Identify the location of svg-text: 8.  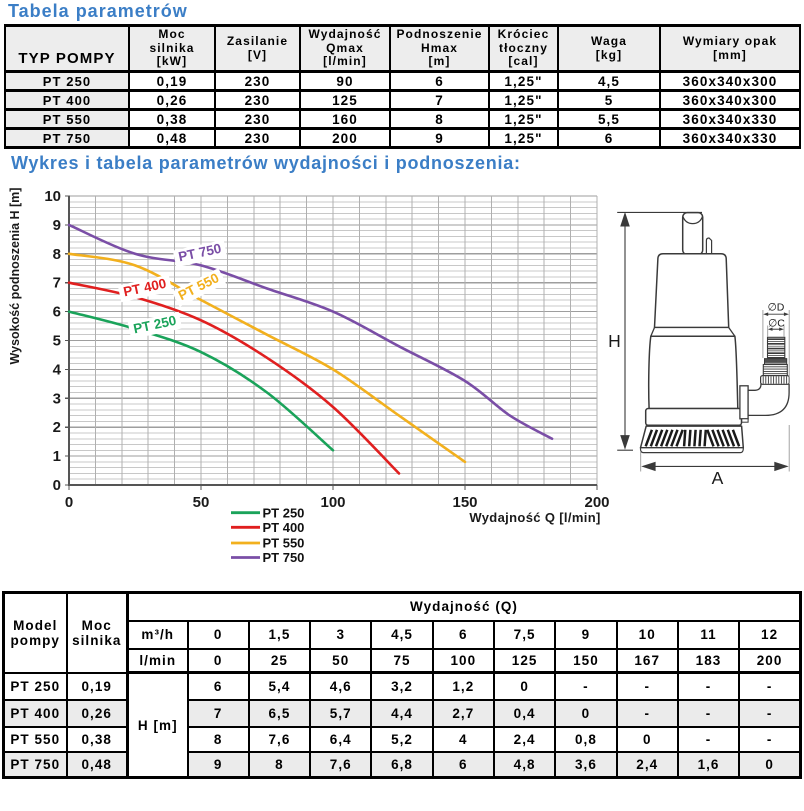
(57, 254).